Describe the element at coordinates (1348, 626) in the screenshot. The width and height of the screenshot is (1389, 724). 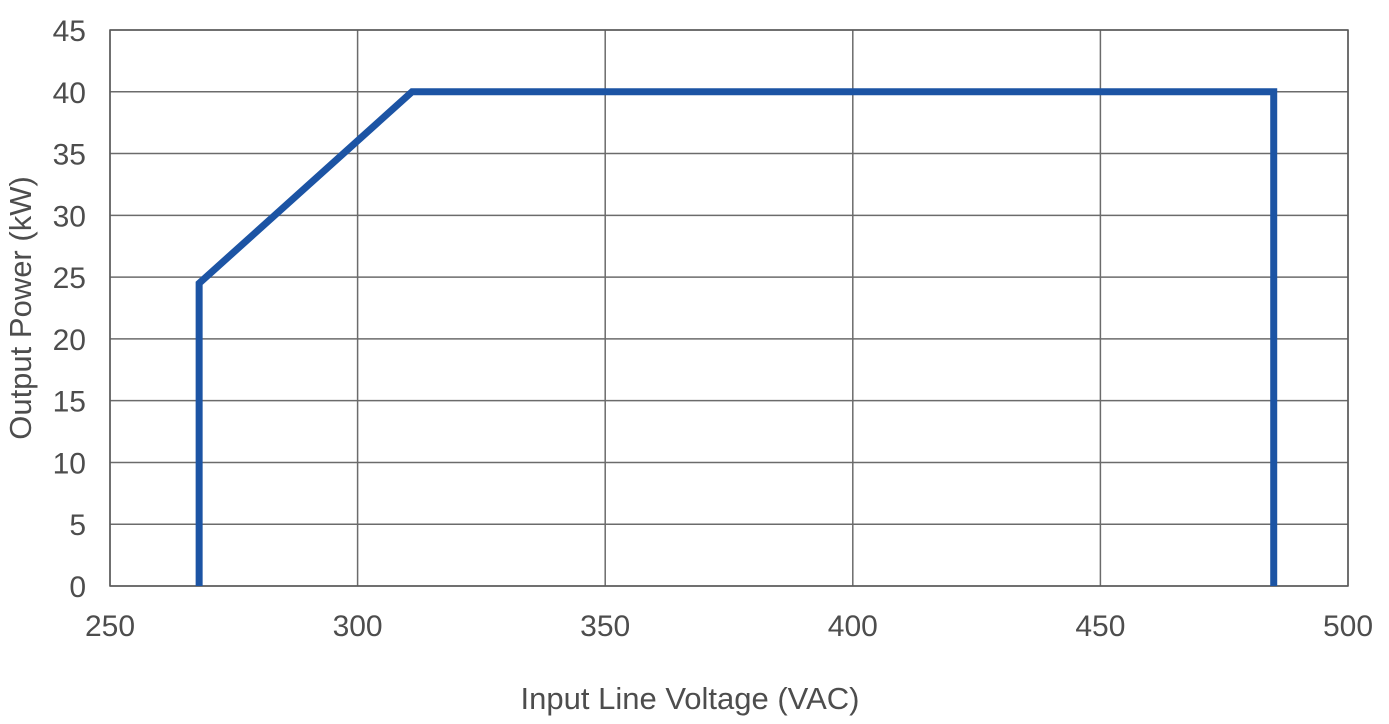
I see `x-tick-label-500: 500` at that location.